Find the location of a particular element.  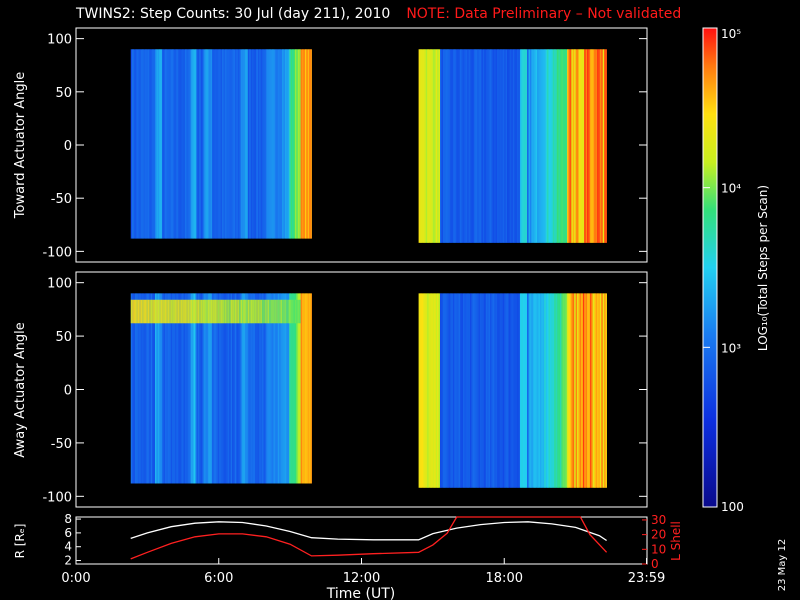

lshell-axis-label: L Shell is located at coordinates (676, 541).